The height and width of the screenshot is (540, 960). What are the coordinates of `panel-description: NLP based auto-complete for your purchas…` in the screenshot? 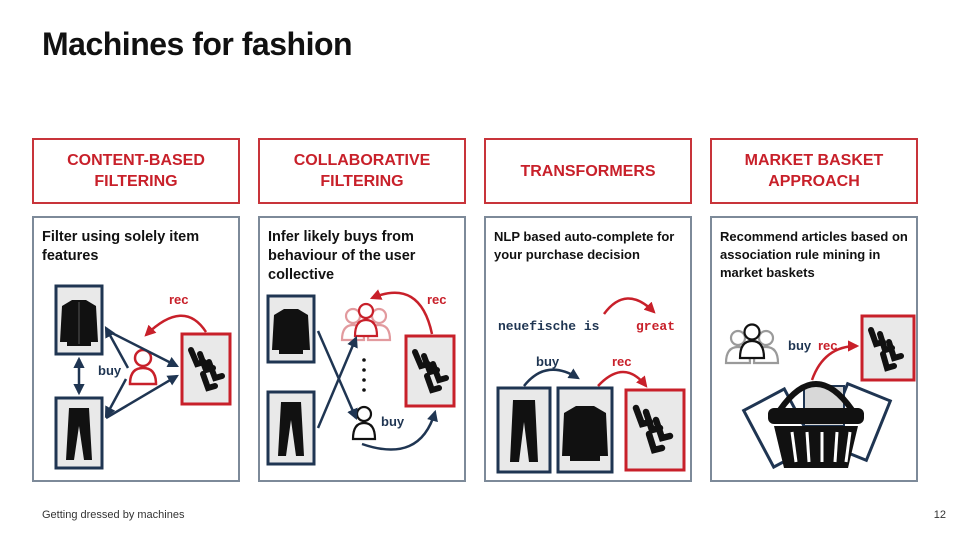 It's located at (584, 245).